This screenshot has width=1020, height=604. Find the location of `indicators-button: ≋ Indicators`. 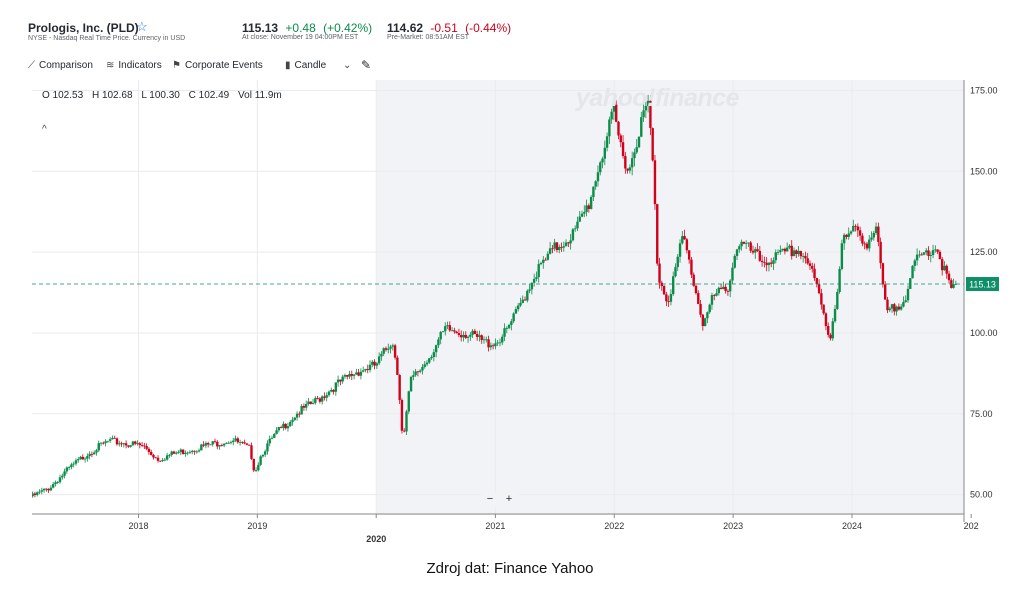

indicators-button: ≋ Indicators is located at coordinates (134, 65).